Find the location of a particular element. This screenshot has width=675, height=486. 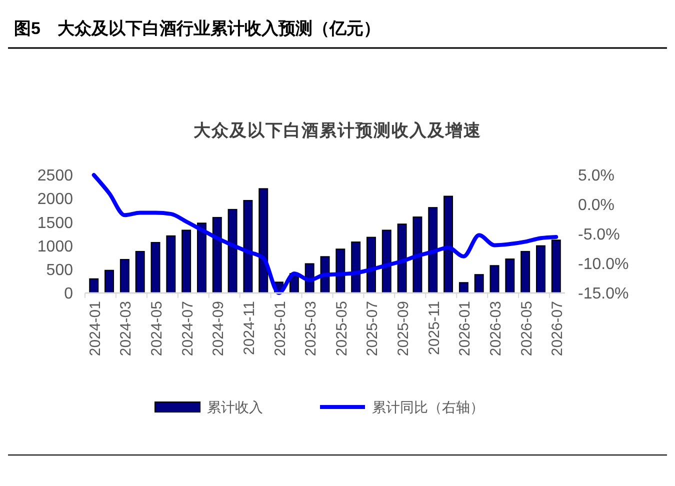

y-tick-label: 500 is located at coordinates (60, 270).